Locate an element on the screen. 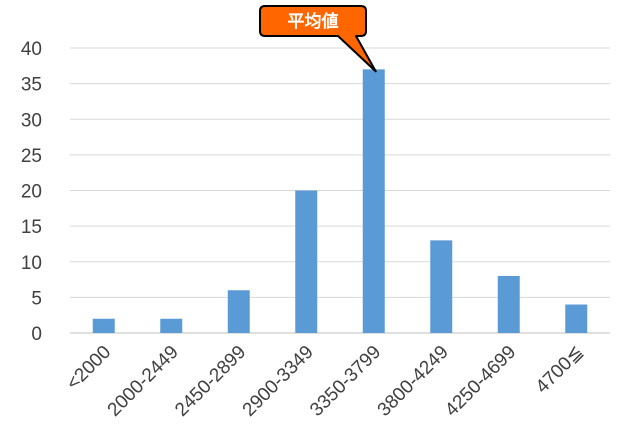 The width and height of the screenshot is (625, 439). x-tick-label: 3350-3799 is located at coordinates (345, 381).